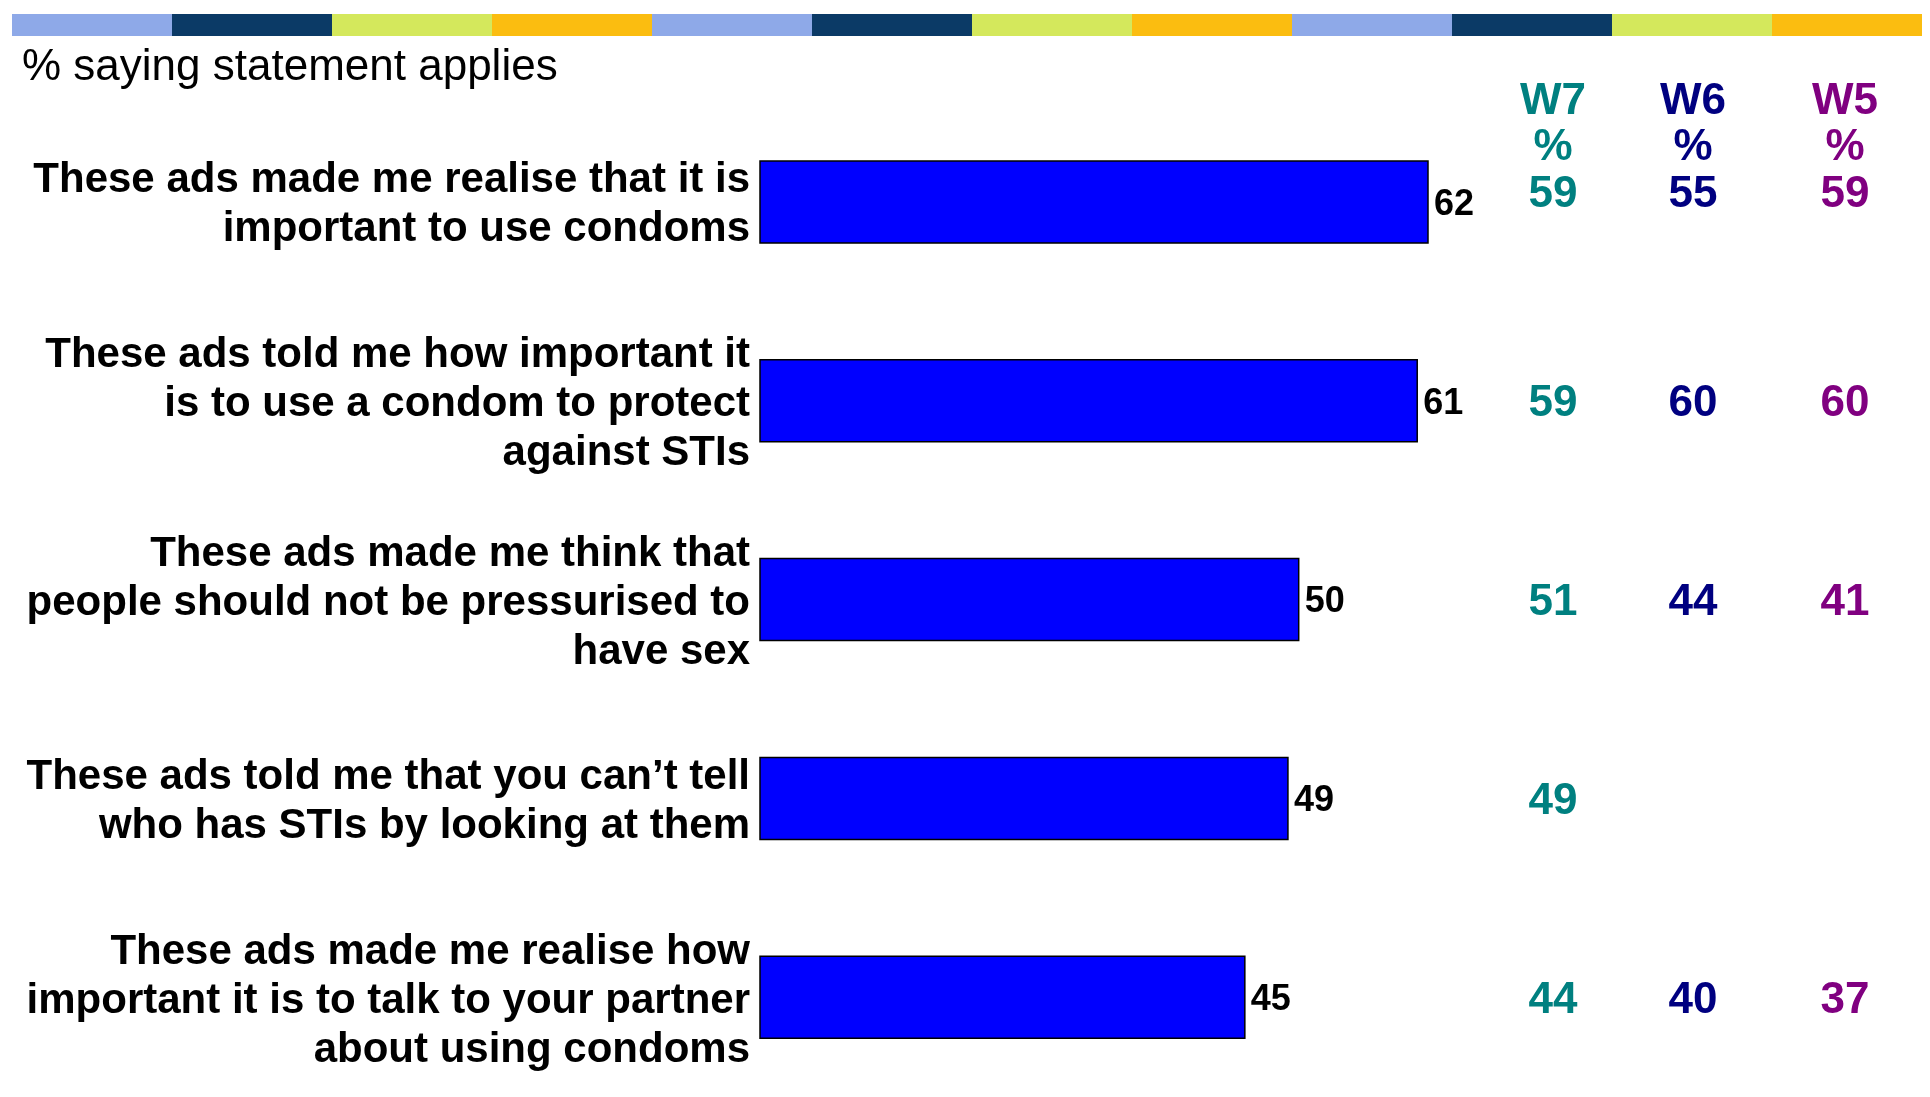  What do you see at coordinates (387, 998) in the screenshot?
I see `y-tick-label: These ads made me realise how important it is to talk to your partner about using condoms` at bounding box center [387, 998].